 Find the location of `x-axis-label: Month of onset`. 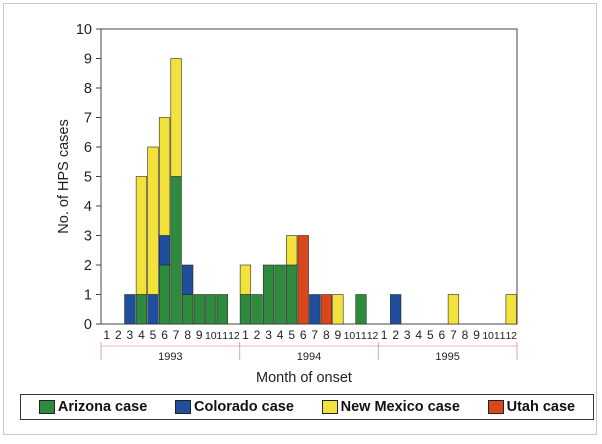

x-axis-label: Month of onset is located at coordinates (304, 378).